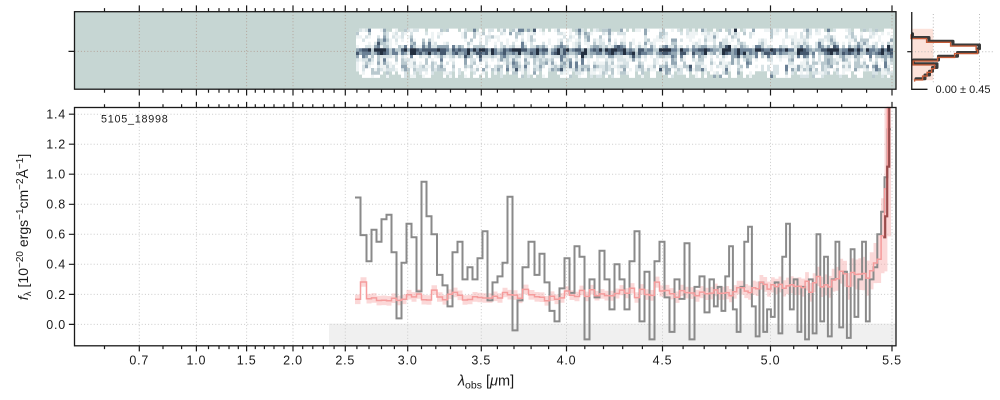 This screenshot has width=1000, height=400. I want to click on svg-text: 4.0, so click(567, 361).